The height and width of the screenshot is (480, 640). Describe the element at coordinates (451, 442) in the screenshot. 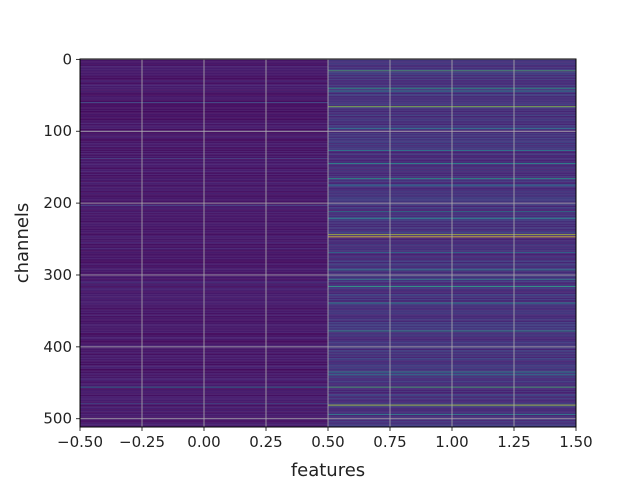

I see `x-tick-label: 1.00` at that location.